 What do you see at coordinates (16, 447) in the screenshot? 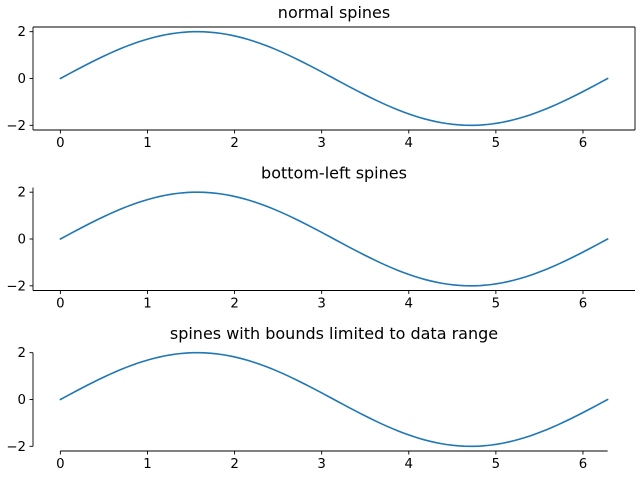
I see `subplot-3-y-tick-label: −2` at bounding box center [16, 447].